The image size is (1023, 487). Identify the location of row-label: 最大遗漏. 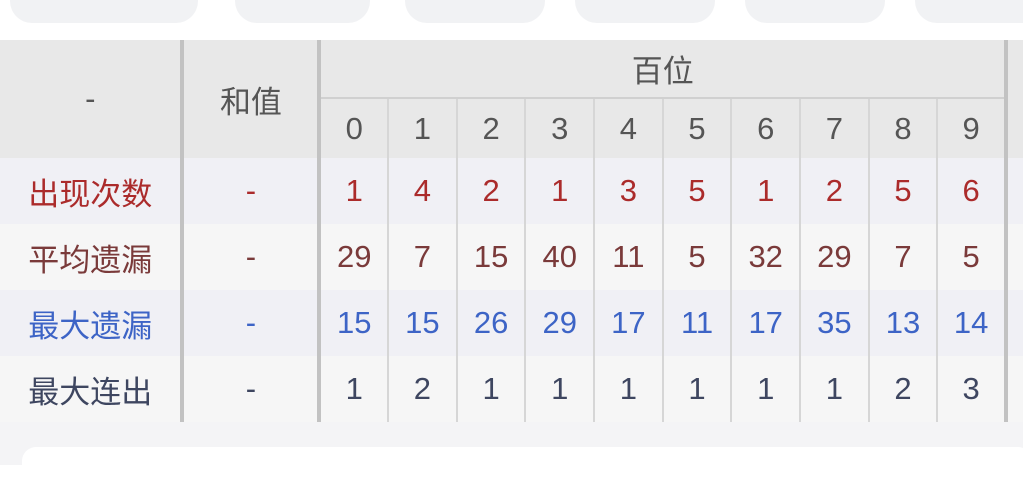
(92, 323).